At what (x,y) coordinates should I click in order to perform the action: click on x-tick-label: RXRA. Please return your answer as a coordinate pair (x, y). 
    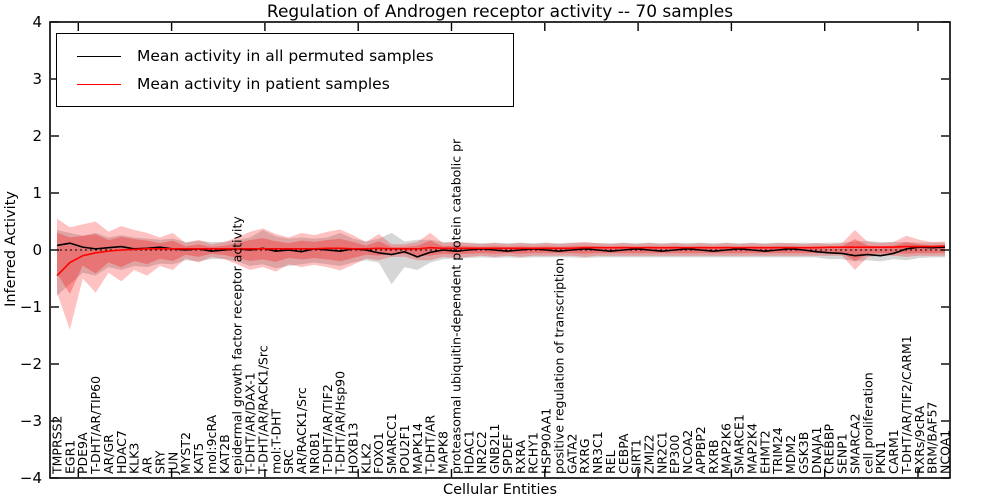
    Looking at the image, I should click on (520, 457).